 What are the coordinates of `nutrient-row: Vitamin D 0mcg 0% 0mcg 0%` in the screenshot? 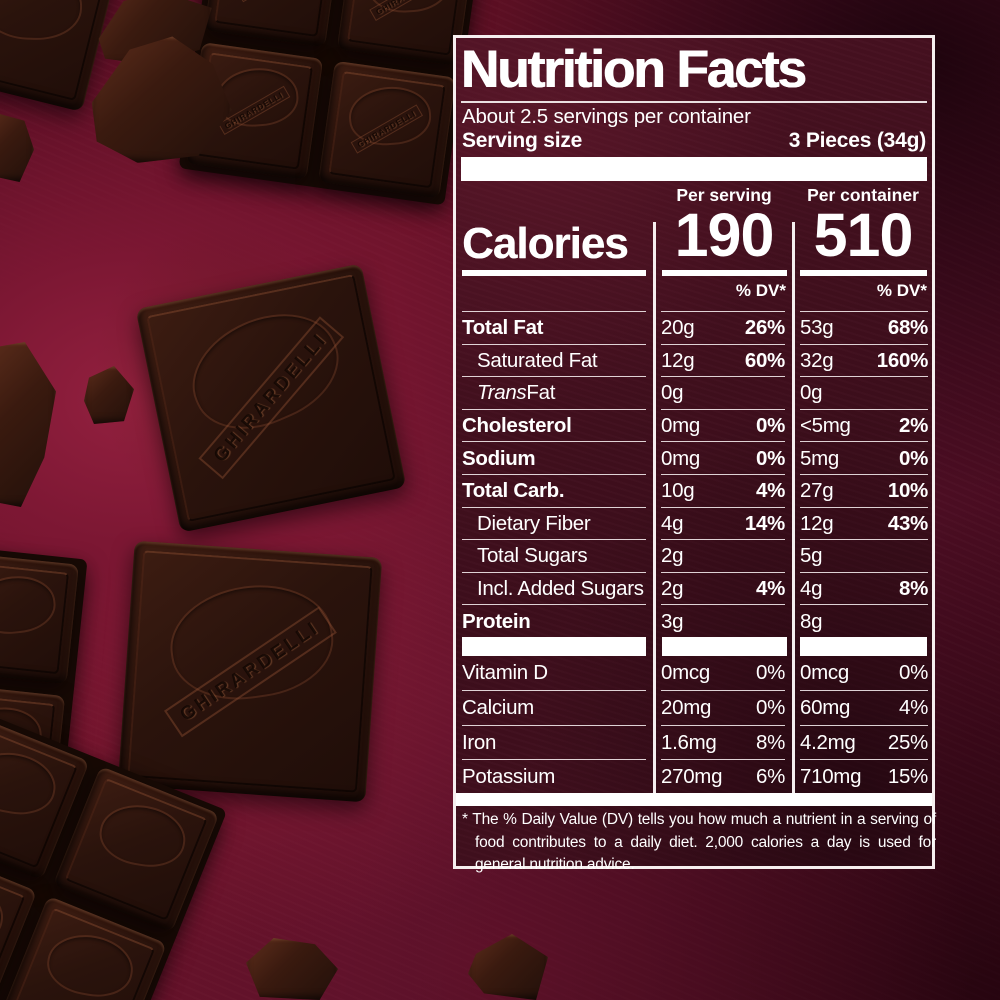 It's located at (695, 673).